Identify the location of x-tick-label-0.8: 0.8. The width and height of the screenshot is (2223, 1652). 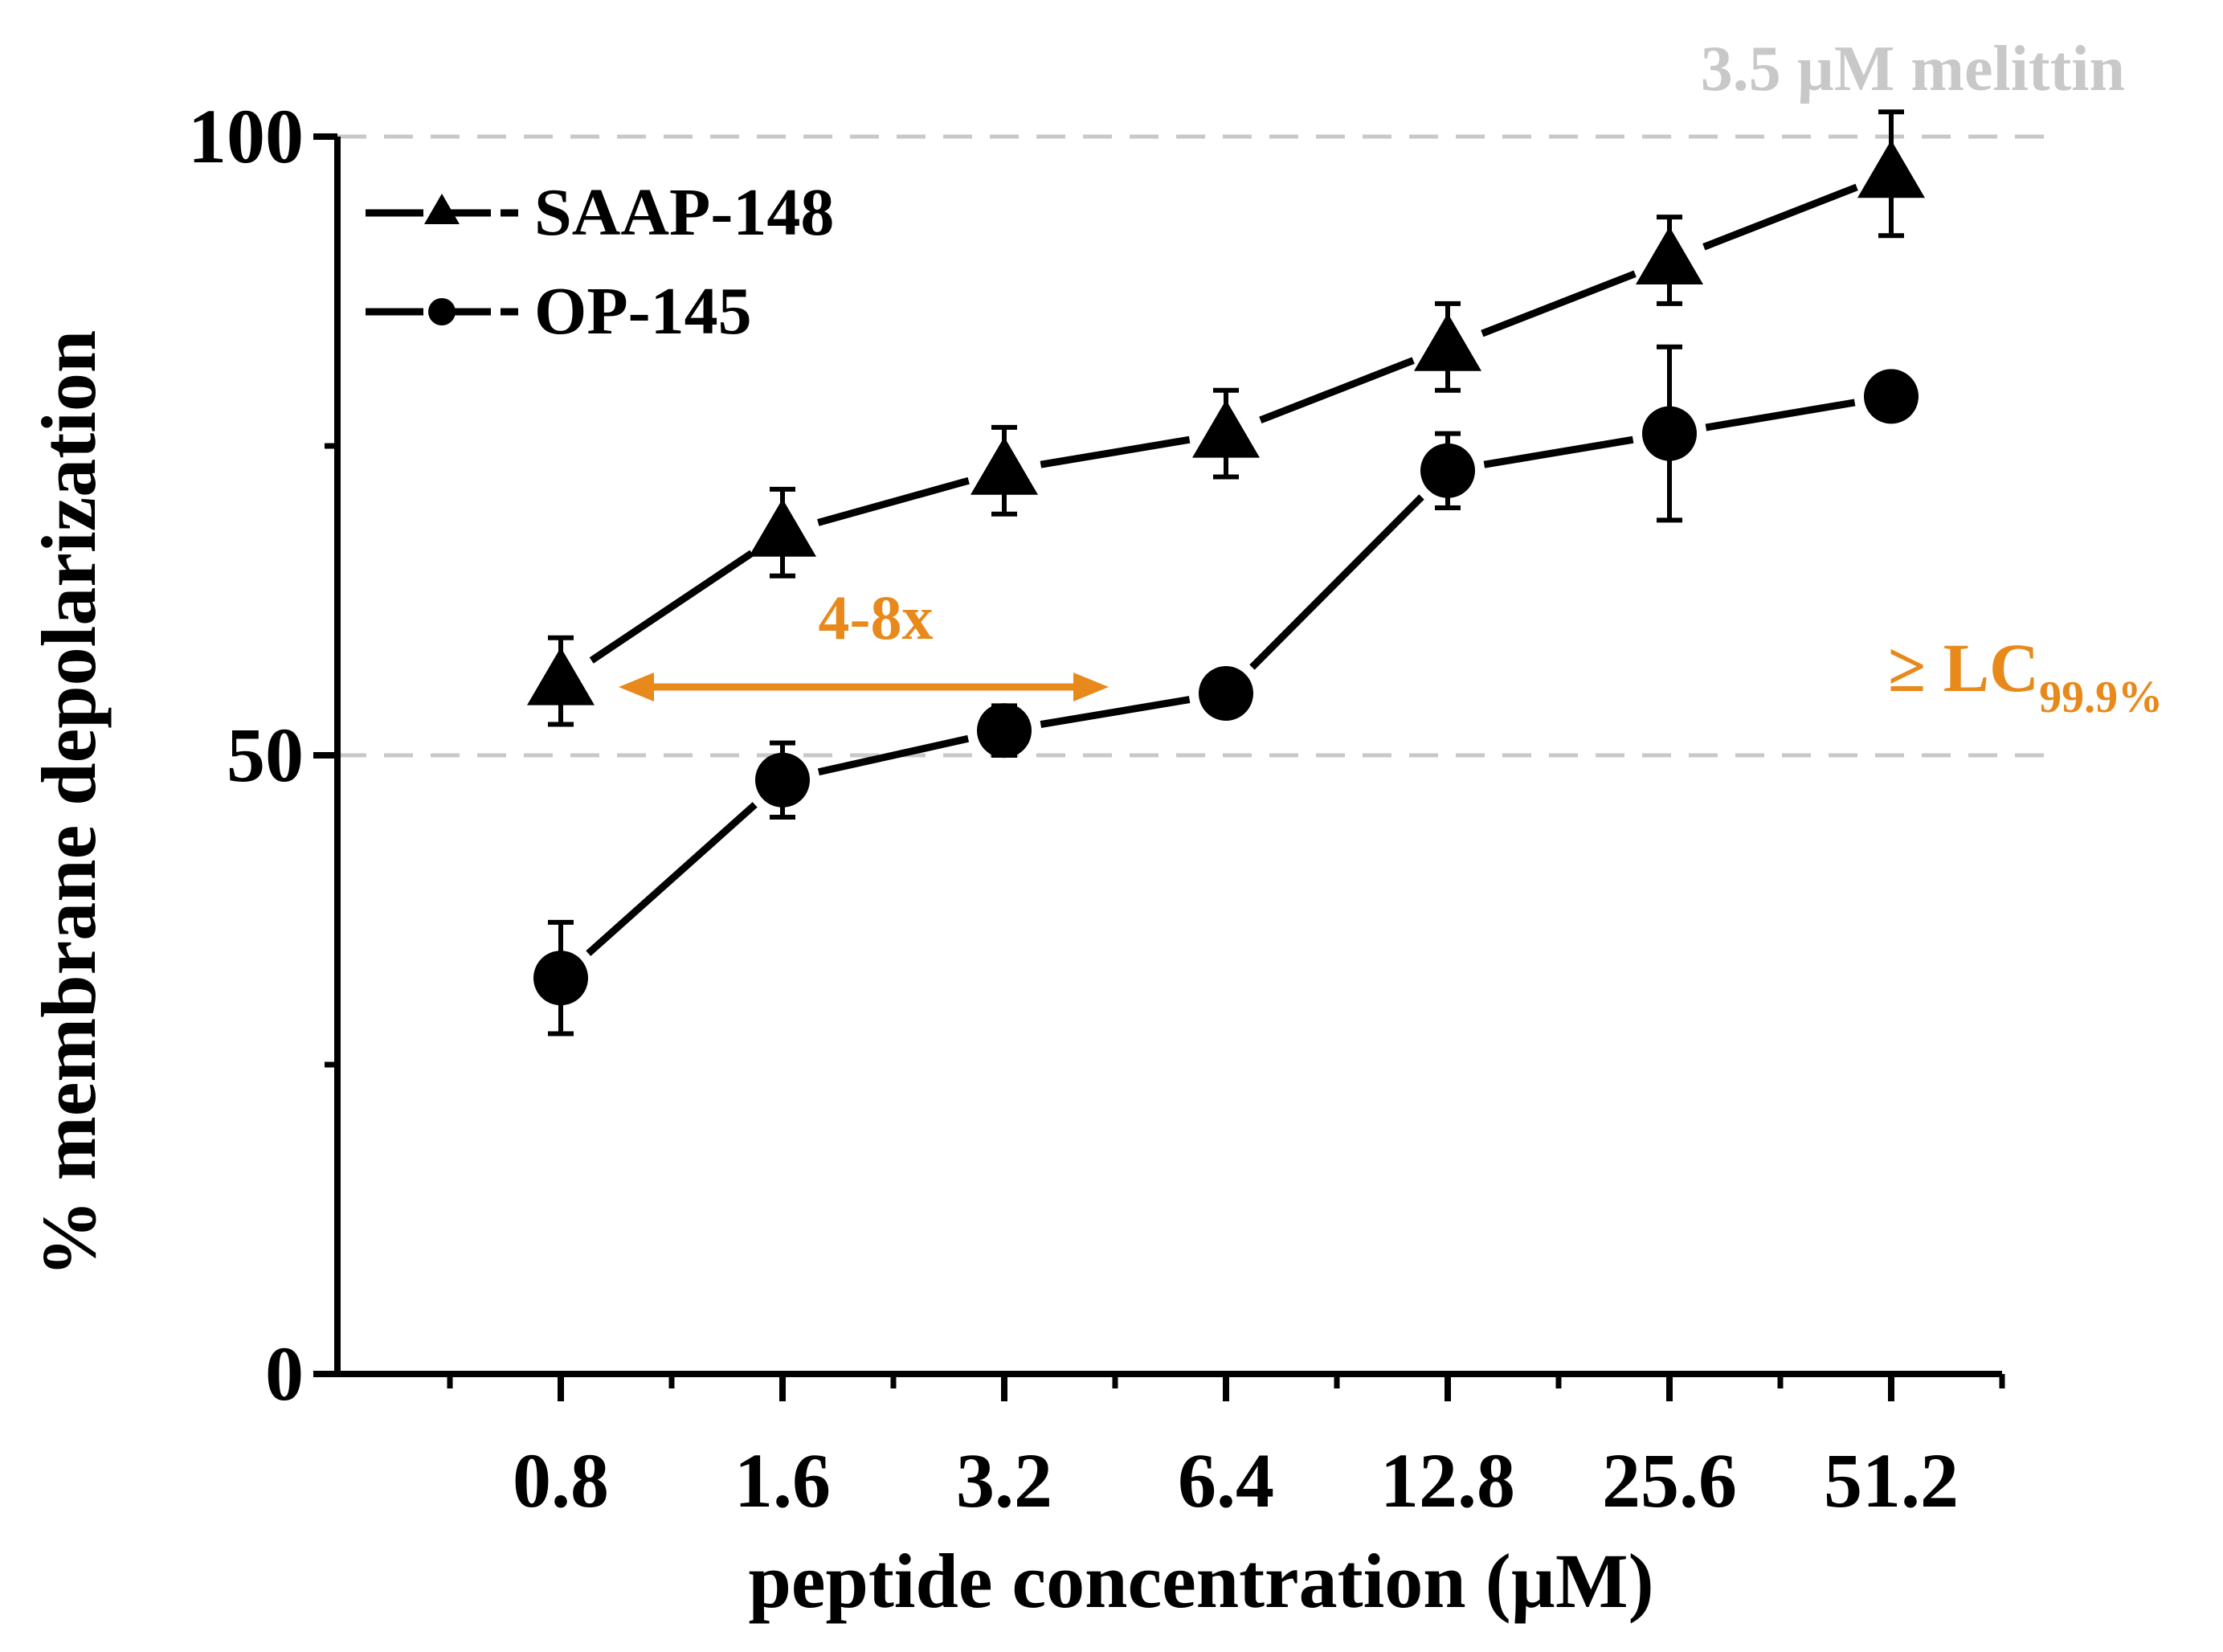
(561, 1480).